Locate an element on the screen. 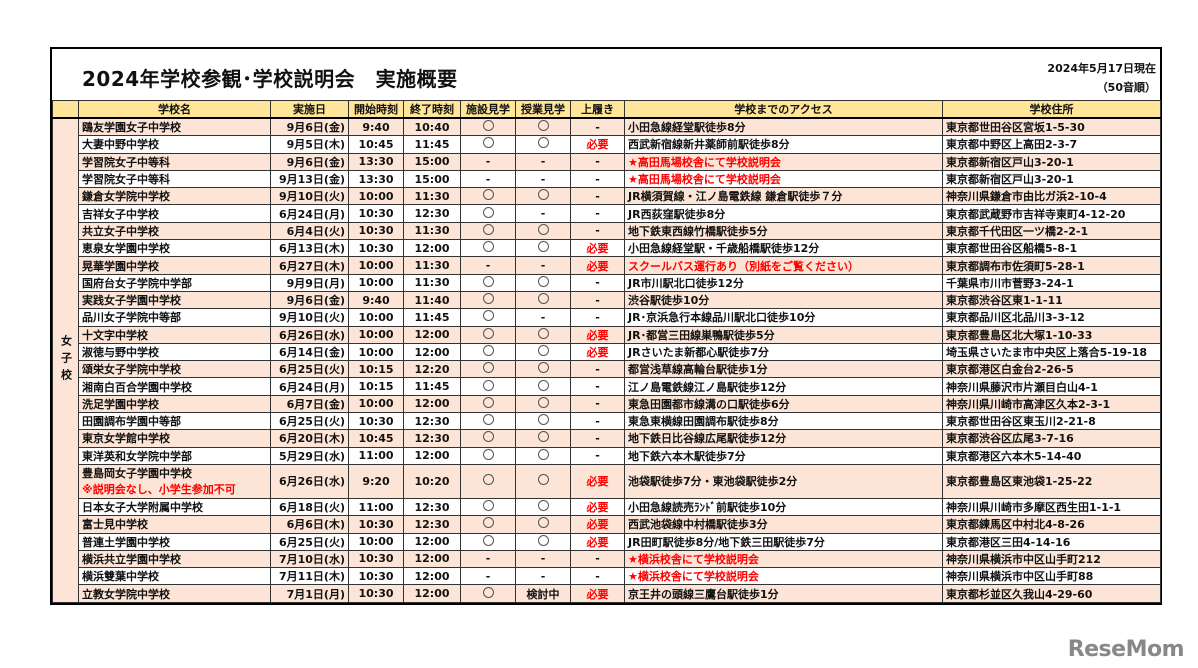  address-cell: 東京都渋谷区東1-1-11 is located at coordinates (1051, 300).